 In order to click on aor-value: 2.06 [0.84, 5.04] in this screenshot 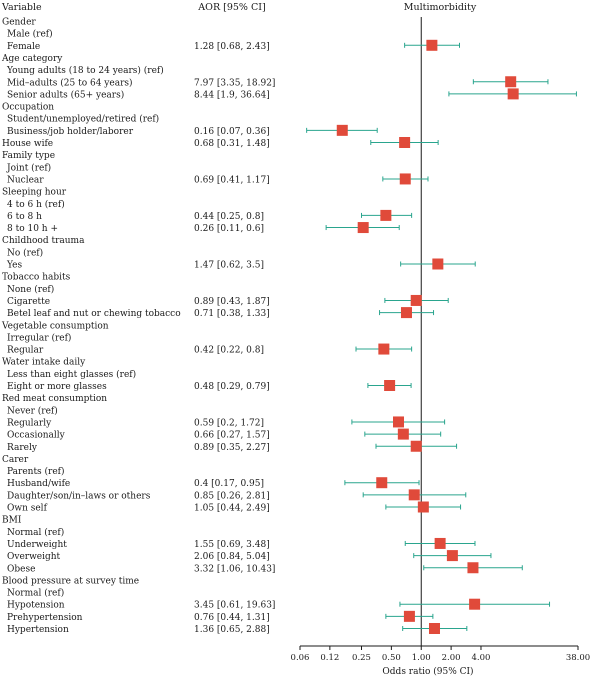, I will do `click(232, 557)`.